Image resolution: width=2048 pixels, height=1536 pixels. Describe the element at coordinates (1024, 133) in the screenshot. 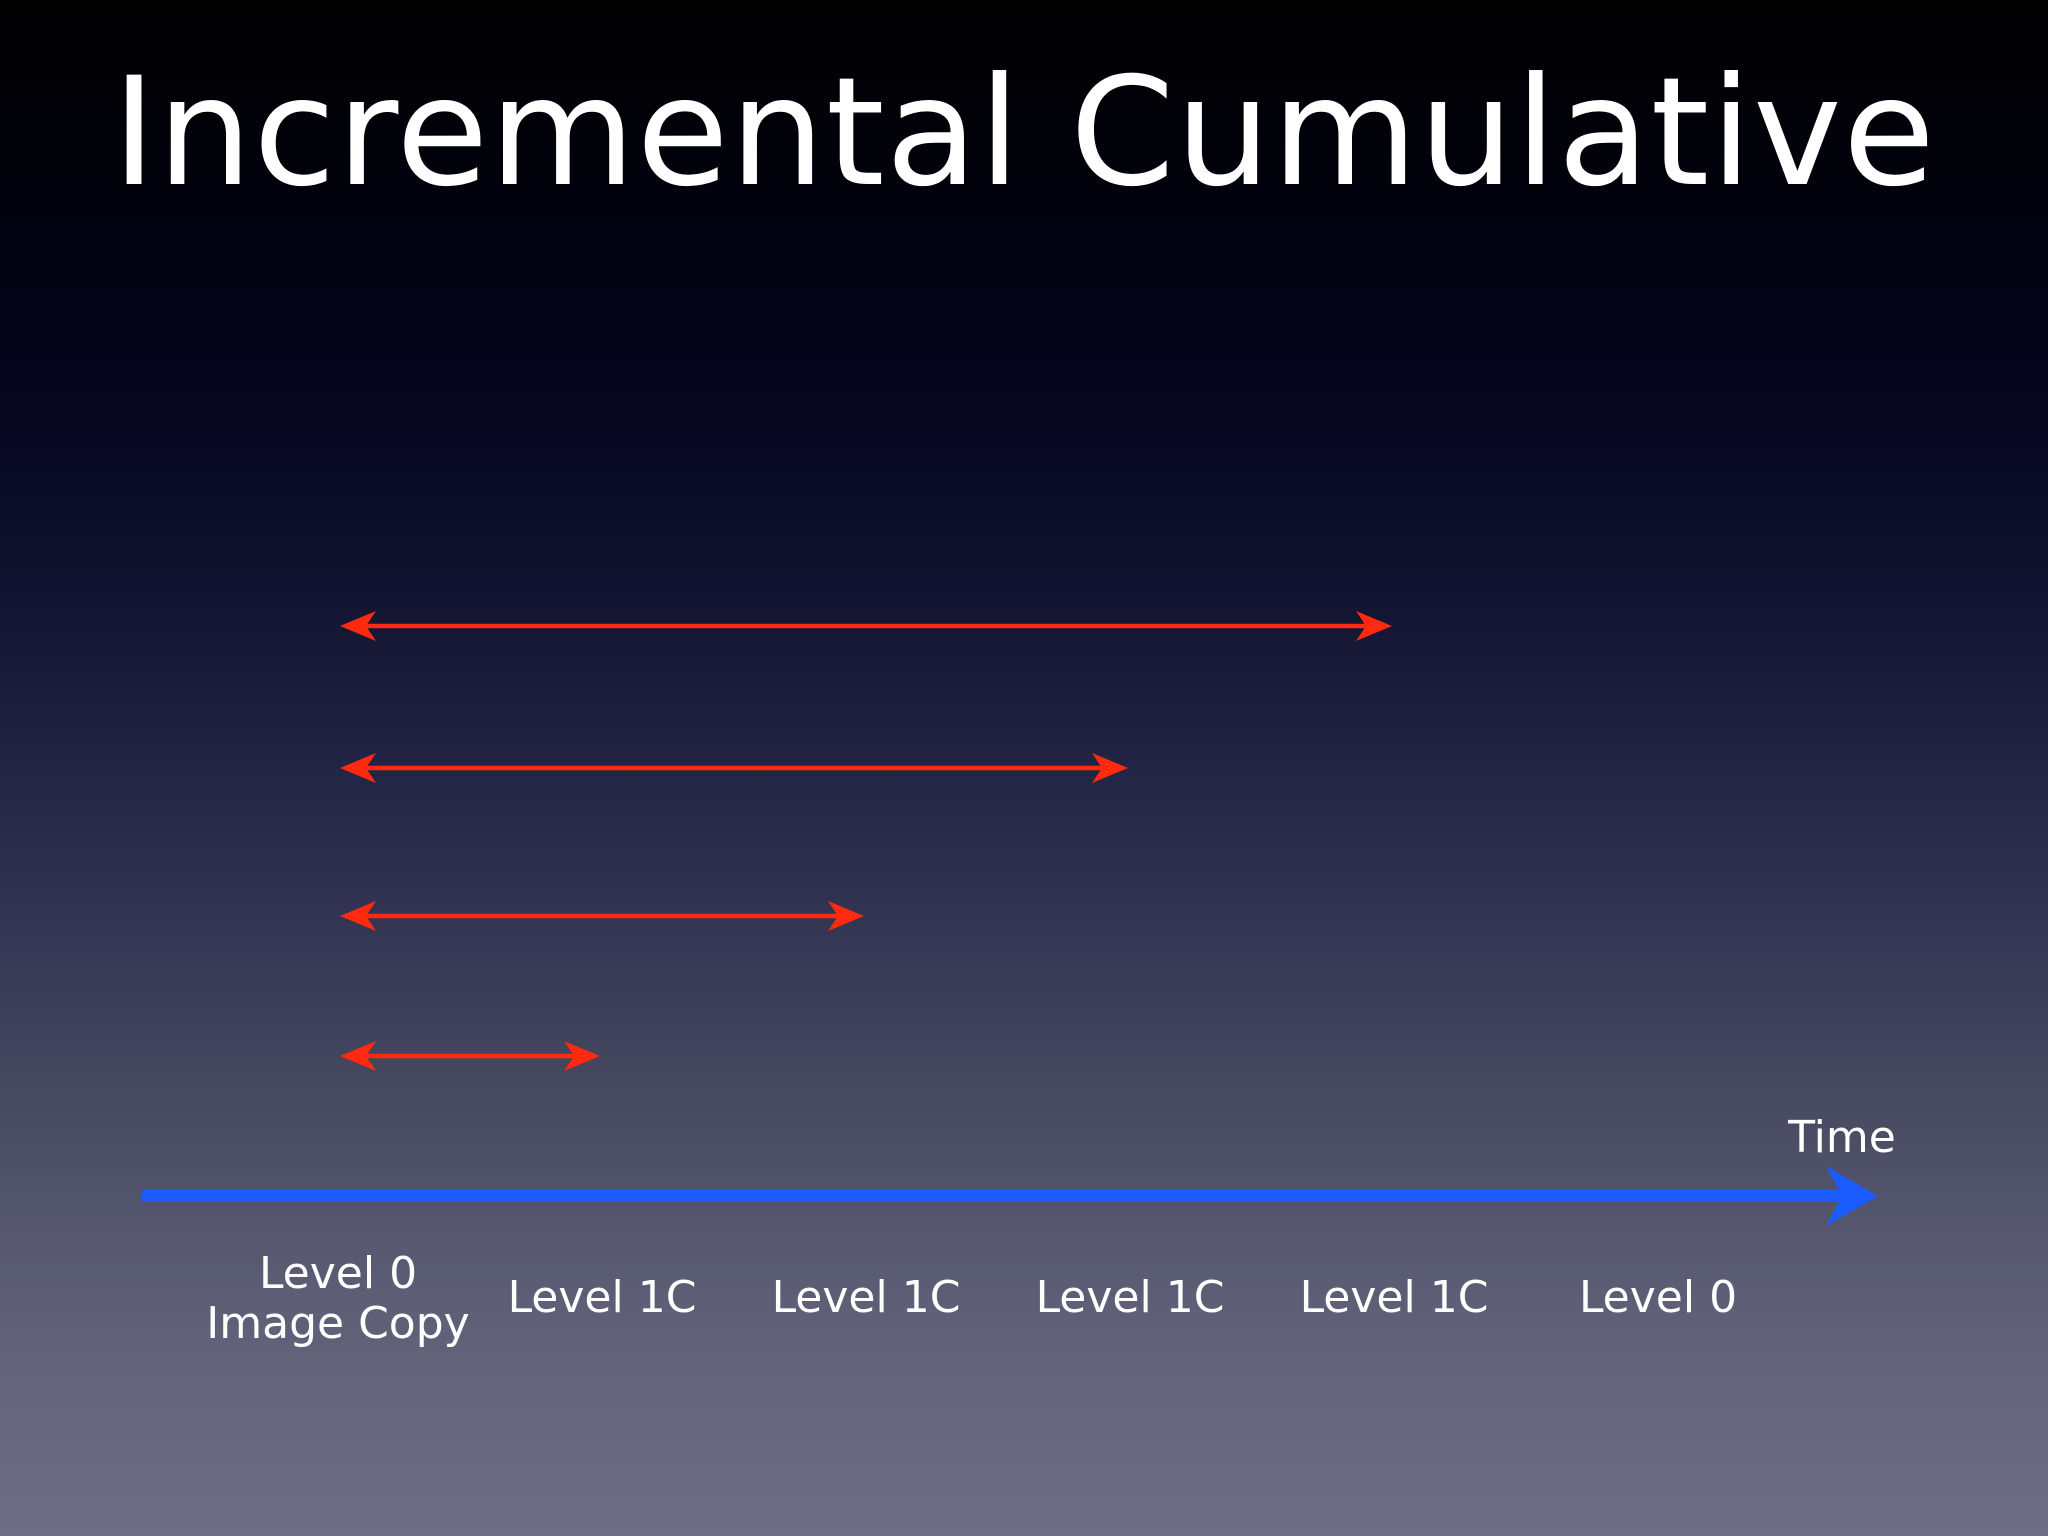

I see `slide-title: Incremental Cumulative` at that location.